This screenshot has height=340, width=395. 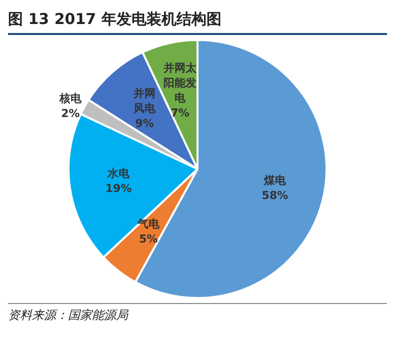 I want to click on chart-title: 图 13 2017 年发电装机结构图, so click(x=197, y=21).